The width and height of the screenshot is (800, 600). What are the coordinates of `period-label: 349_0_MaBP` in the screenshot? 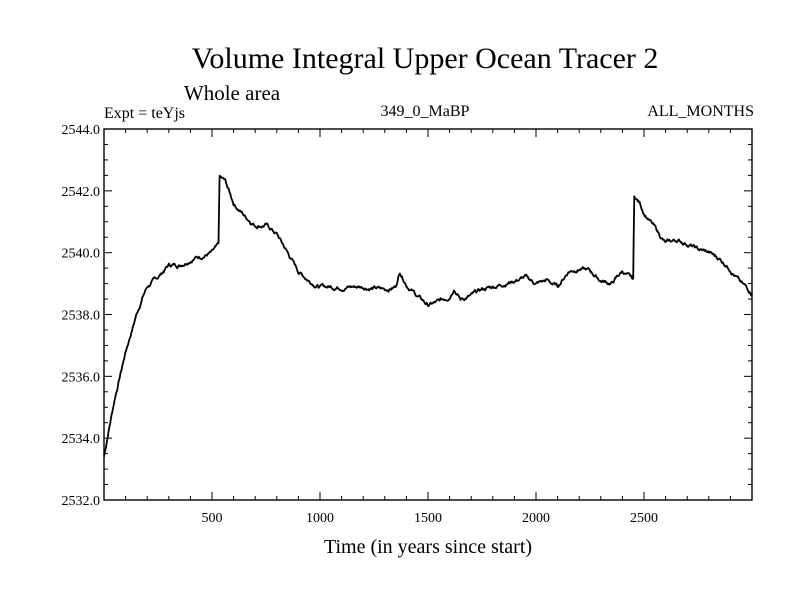 It's located at (425, 111).